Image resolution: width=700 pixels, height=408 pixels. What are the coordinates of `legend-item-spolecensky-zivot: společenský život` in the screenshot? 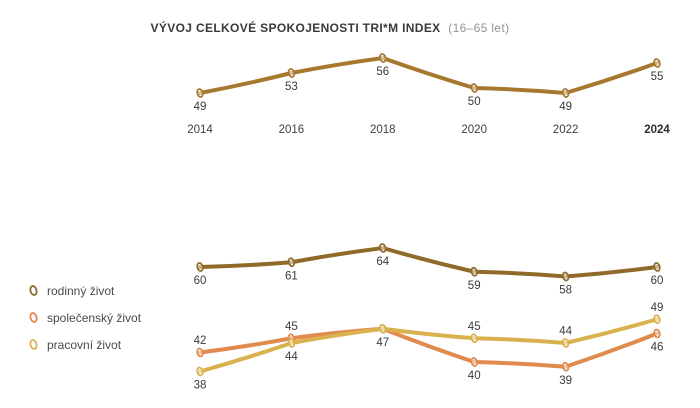 It's located at (84, 317).